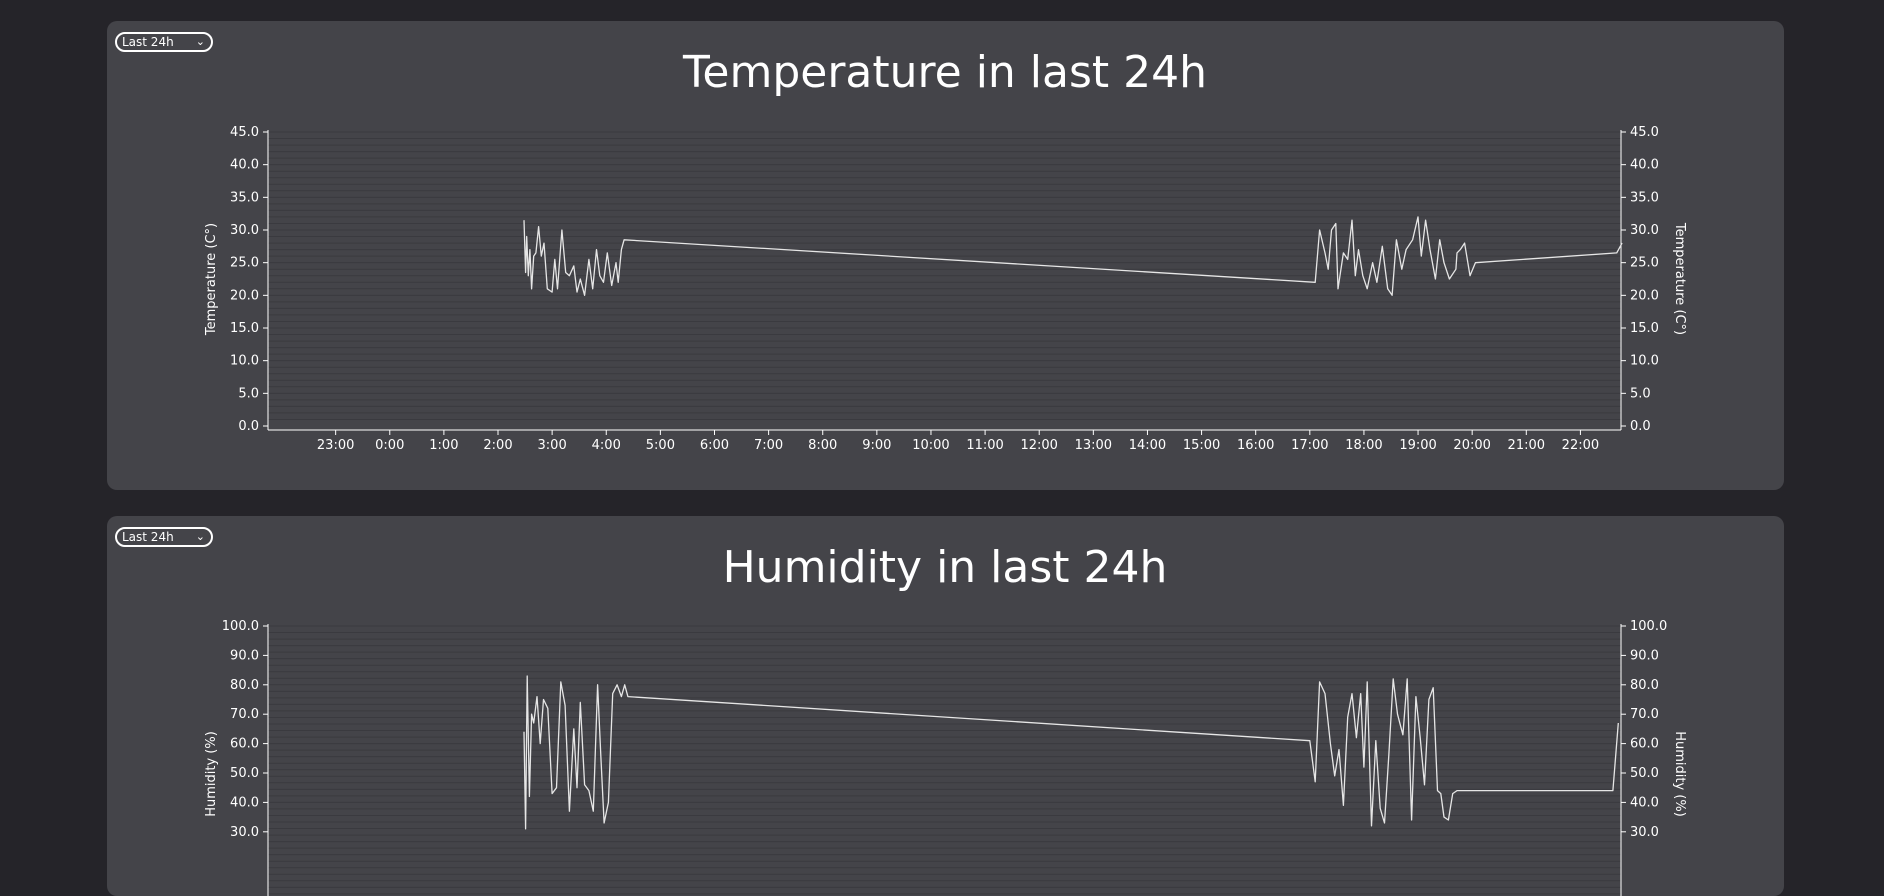  What do you see at coordinates (1201, 445) in the screenshot?
I see `x-tick-label: 15:00` at bounding box center [1201, 445].